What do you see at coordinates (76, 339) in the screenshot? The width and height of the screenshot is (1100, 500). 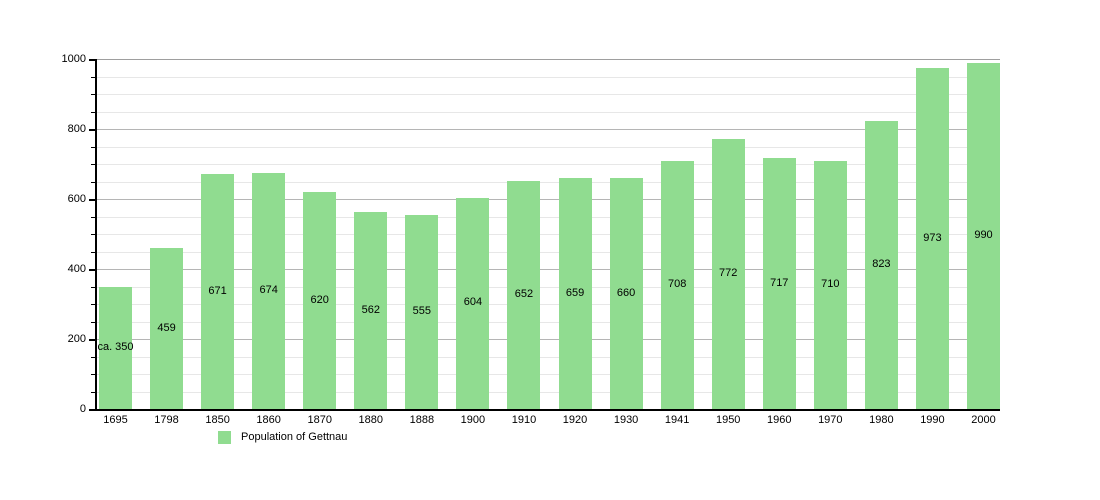 I see `y-tick-label: 200` at bounding box center [76, 339].